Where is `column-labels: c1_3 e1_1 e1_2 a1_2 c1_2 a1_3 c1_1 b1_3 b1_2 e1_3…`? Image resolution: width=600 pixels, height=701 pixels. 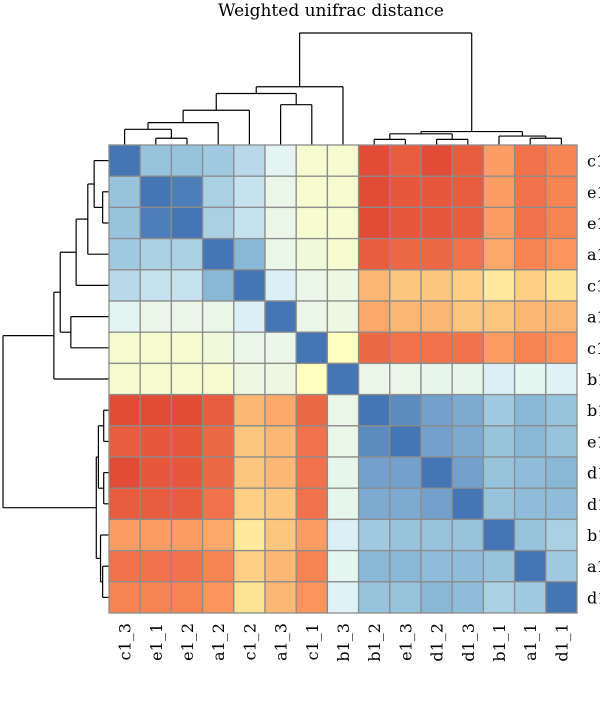
column-labels: c1_3 e1_1 e1_2 a1_2 c1_2 a1_3 c1_1 b1_3 b1_2 e1_3… is located at coordinates (344, 642).